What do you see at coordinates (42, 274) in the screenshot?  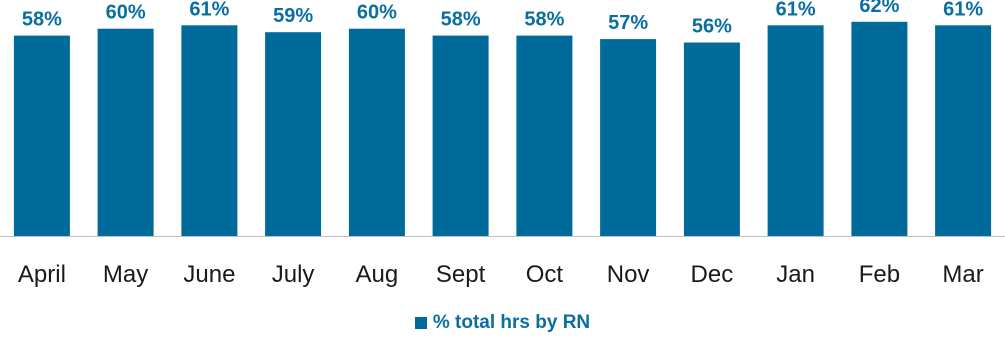 I see `x-tick-label: April` at bounding box center [42, 274].